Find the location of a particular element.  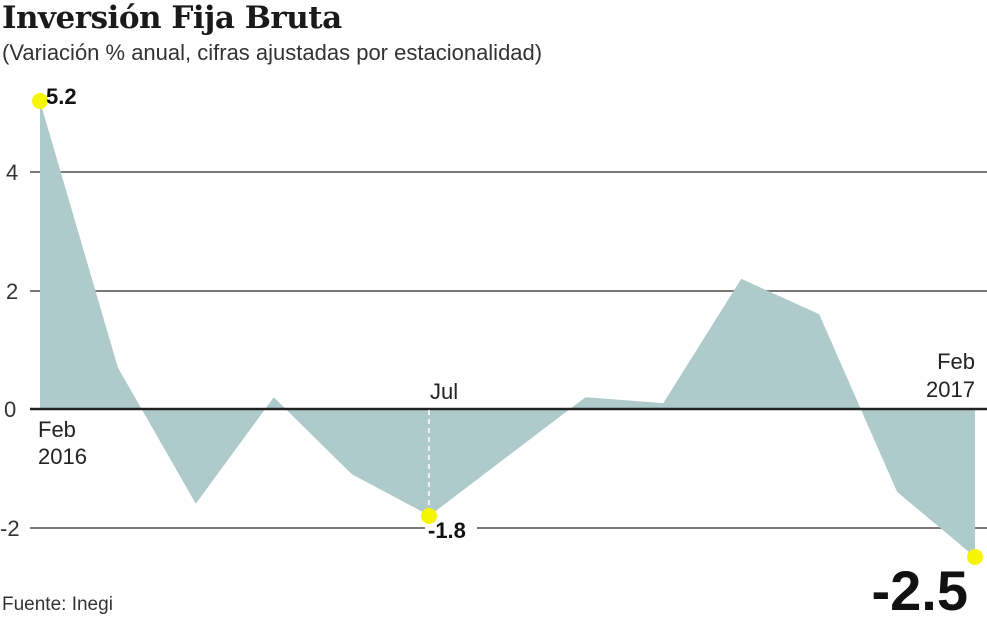

annotation-jul: -1.8 is located at coordinates (447, 530).